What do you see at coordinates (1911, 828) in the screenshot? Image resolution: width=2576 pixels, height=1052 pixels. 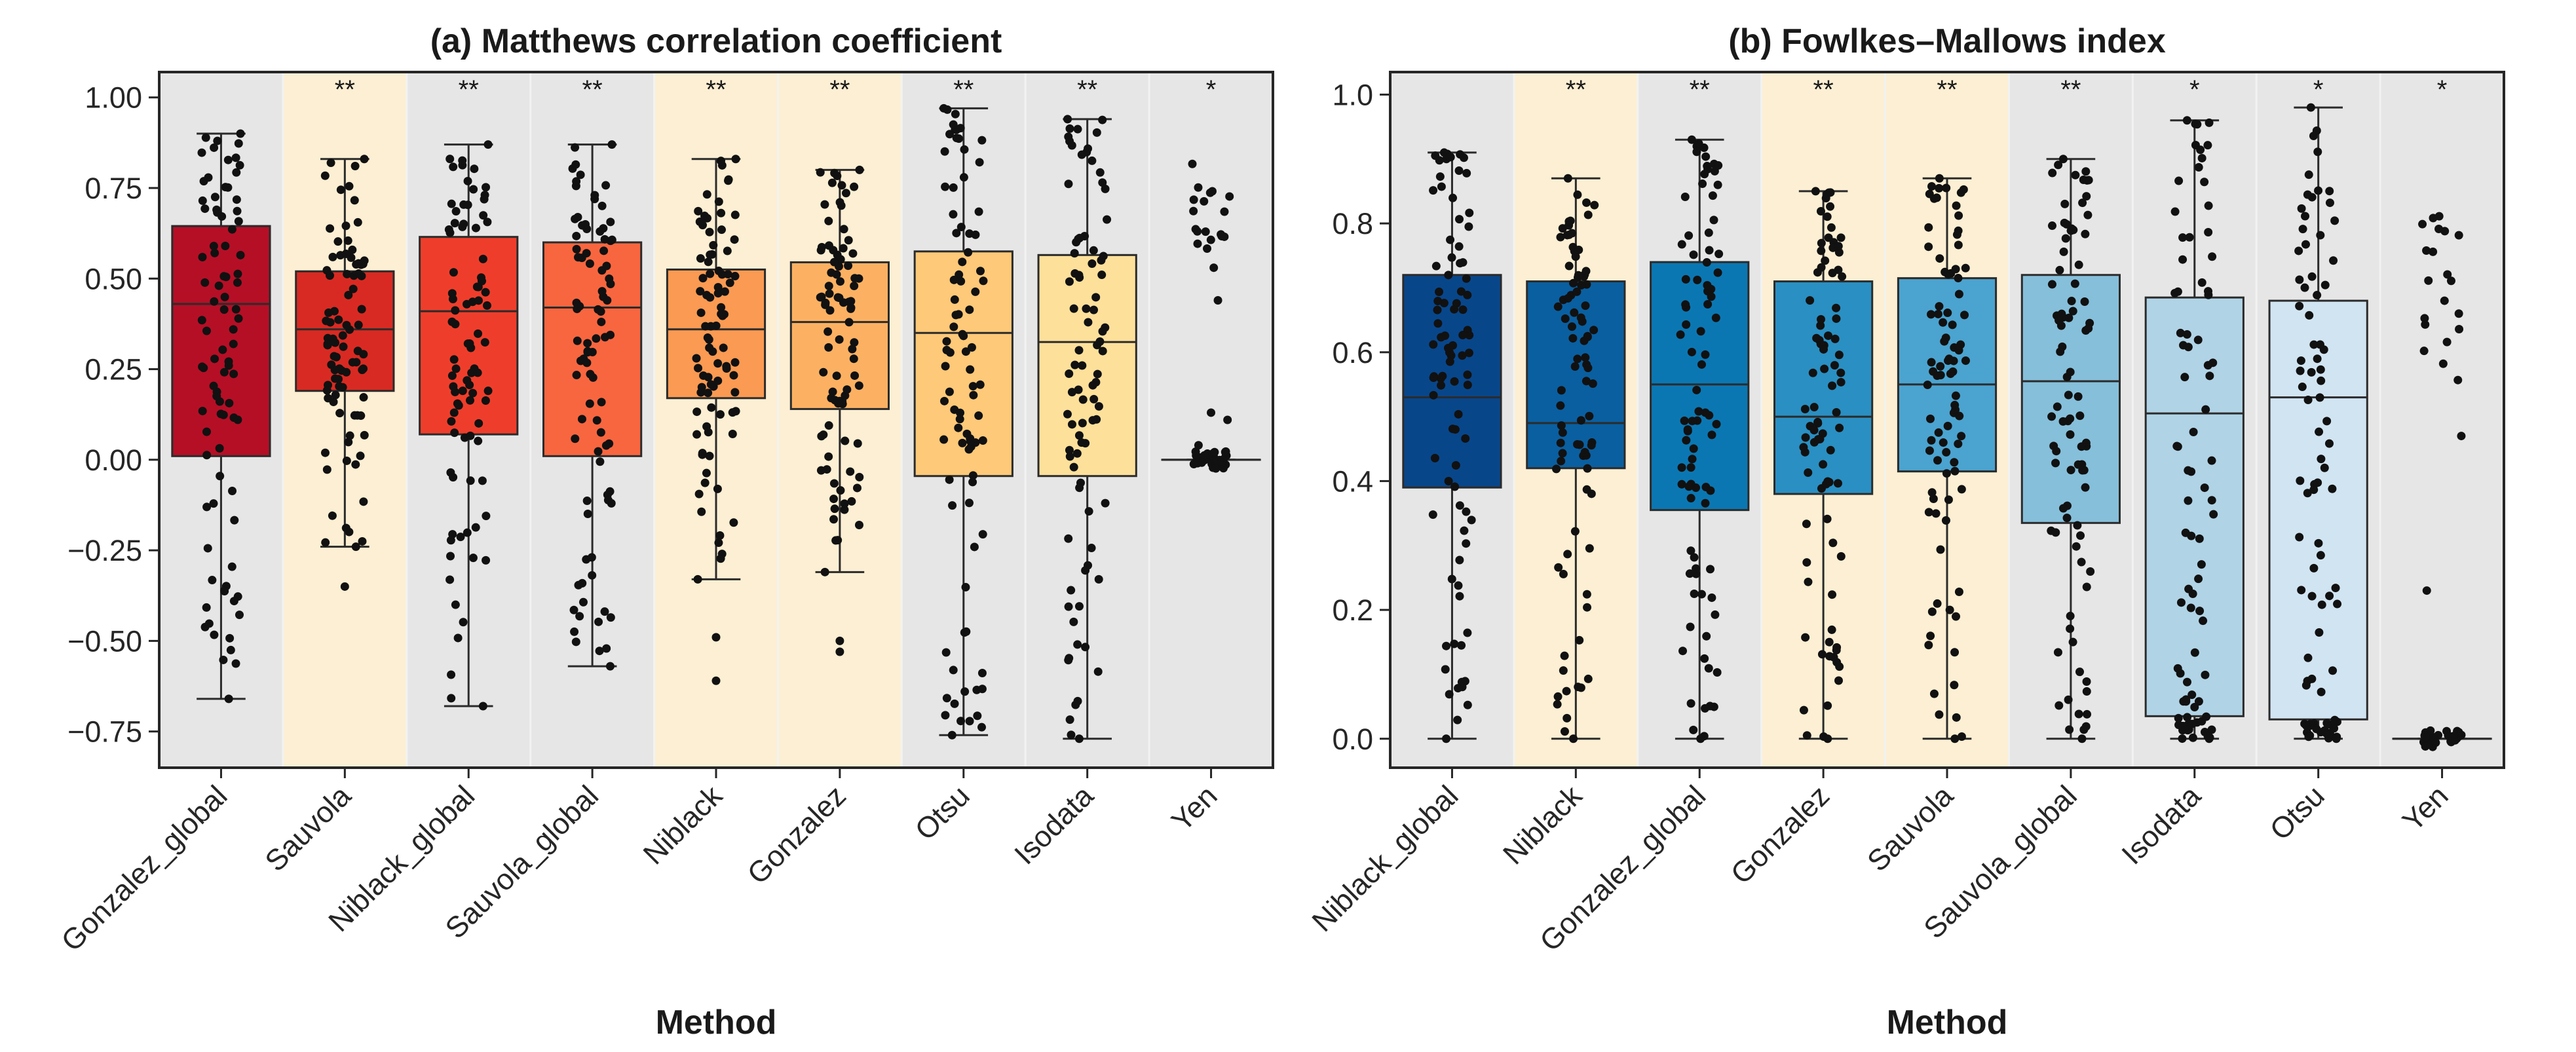 I see `x-tick-label: Sauvola` at bounding box center [1911, 828].